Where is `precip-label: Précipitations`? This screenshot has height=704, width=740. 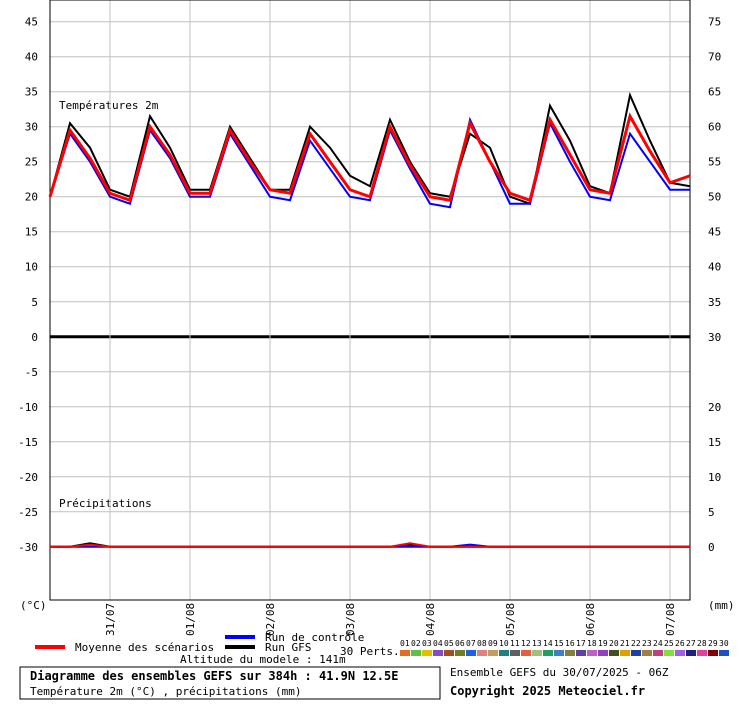 precip-label: Précipitations is located at coordinates (105, 503).